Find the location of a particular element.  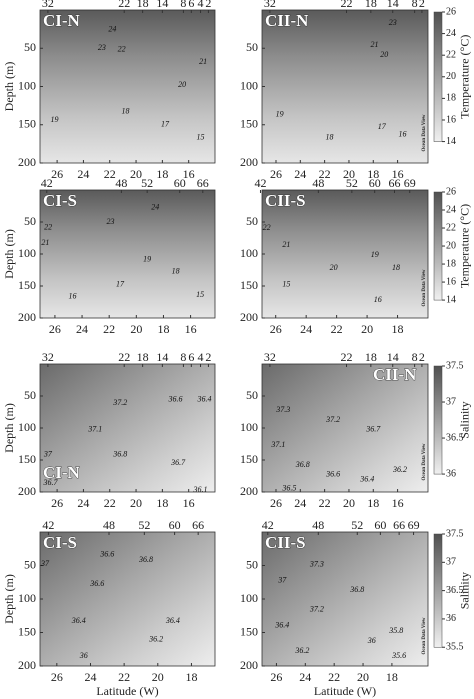

contour-label: 17 is located at coordinates (120, 284).